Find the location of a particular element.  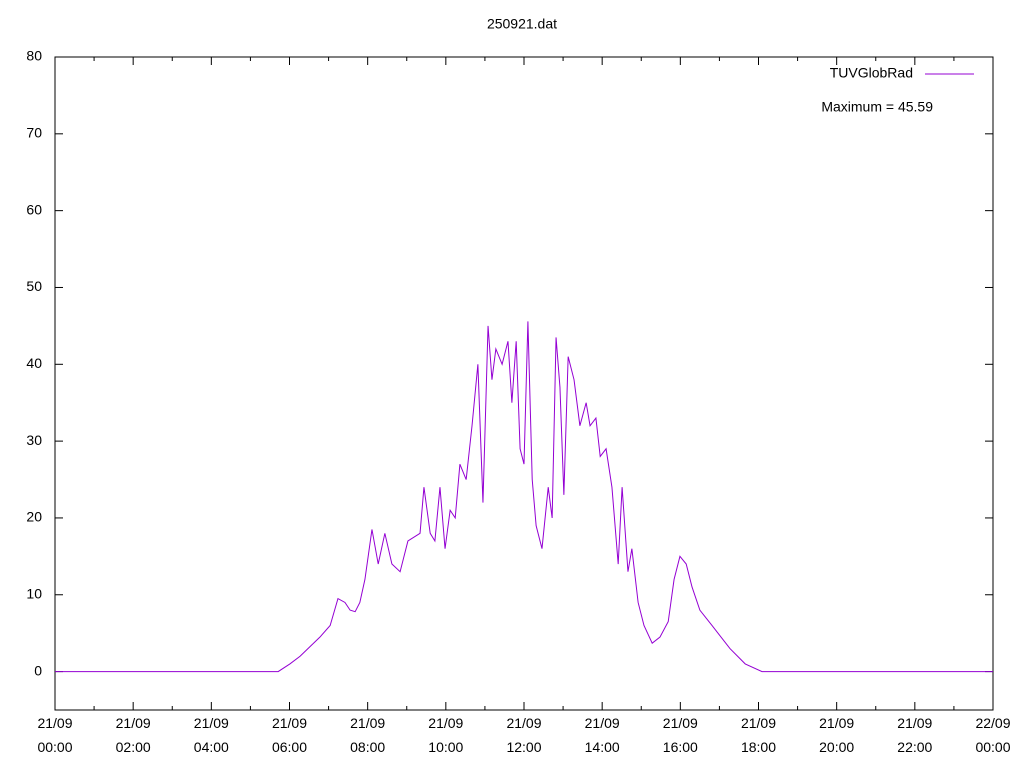

x-tick-label: 21/09 16:00 is located at coordinates (680, 735).